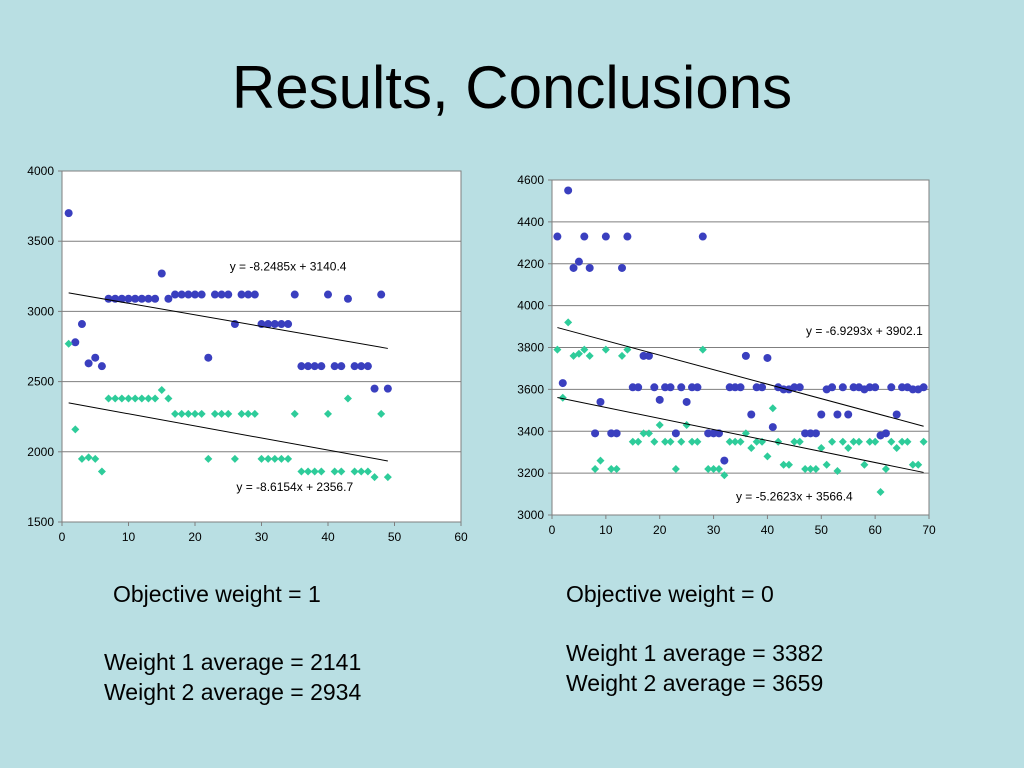  What do you see at coordinates (228, 320) in the screenshot?
I see `trendline` at bounding box center [228, 320].